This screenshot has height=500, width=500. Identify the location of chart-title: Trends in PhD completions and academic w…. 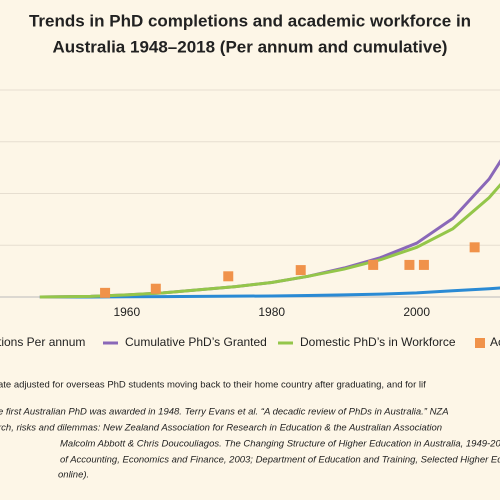
(250, 20).